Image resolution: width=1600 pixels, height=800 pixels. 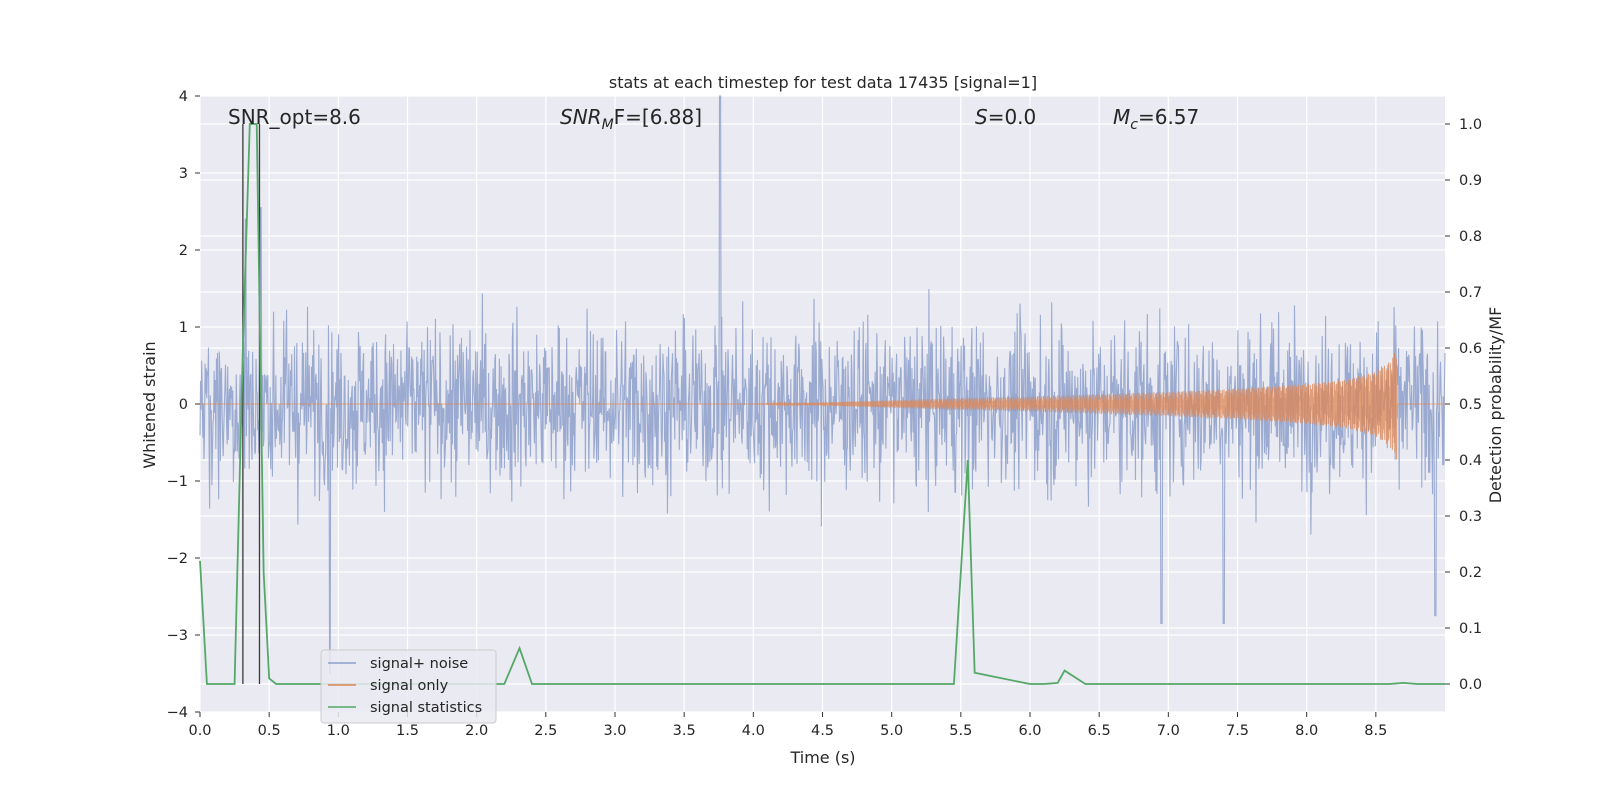 What do you see at coordinates (1168, 117) in the screenshot?
I see `annotation-mc-value: =6.57` at bounding box center [1168, 117].